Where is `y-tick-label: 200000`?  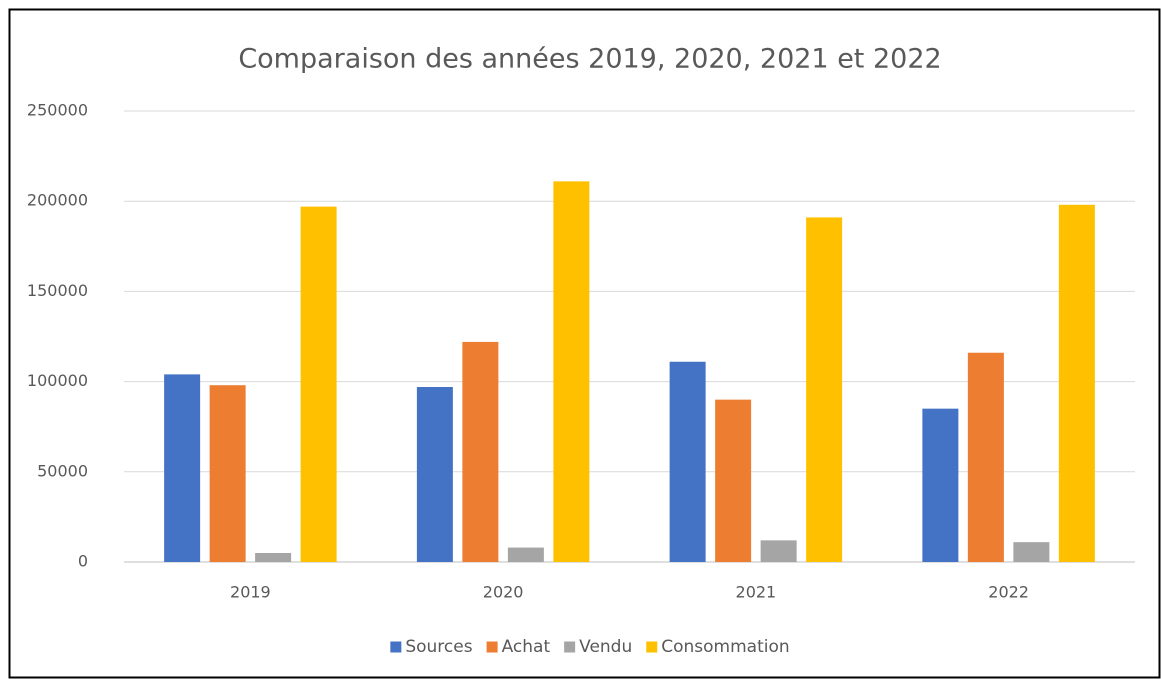 y-tick-label: 200000 is located at coordinates (57, 200).